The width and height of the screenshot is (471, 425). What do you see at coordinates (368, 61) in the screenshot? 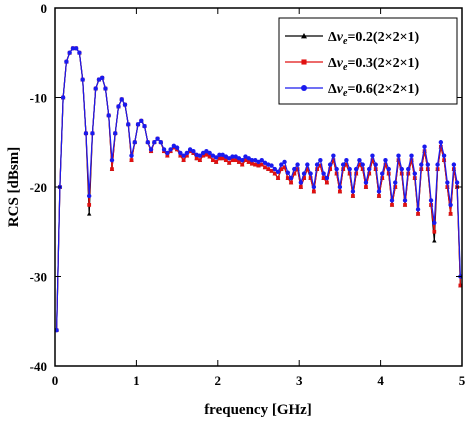
I see `legend-box` at bounding box center [368, 61].